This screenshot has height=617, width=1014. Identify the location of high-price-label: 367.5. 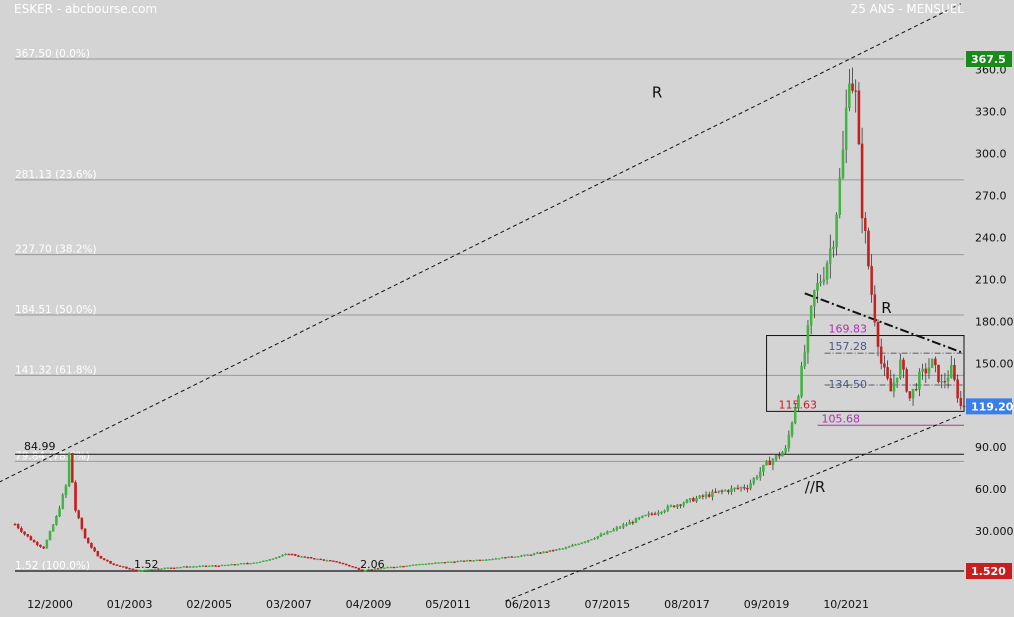
(988, 59).